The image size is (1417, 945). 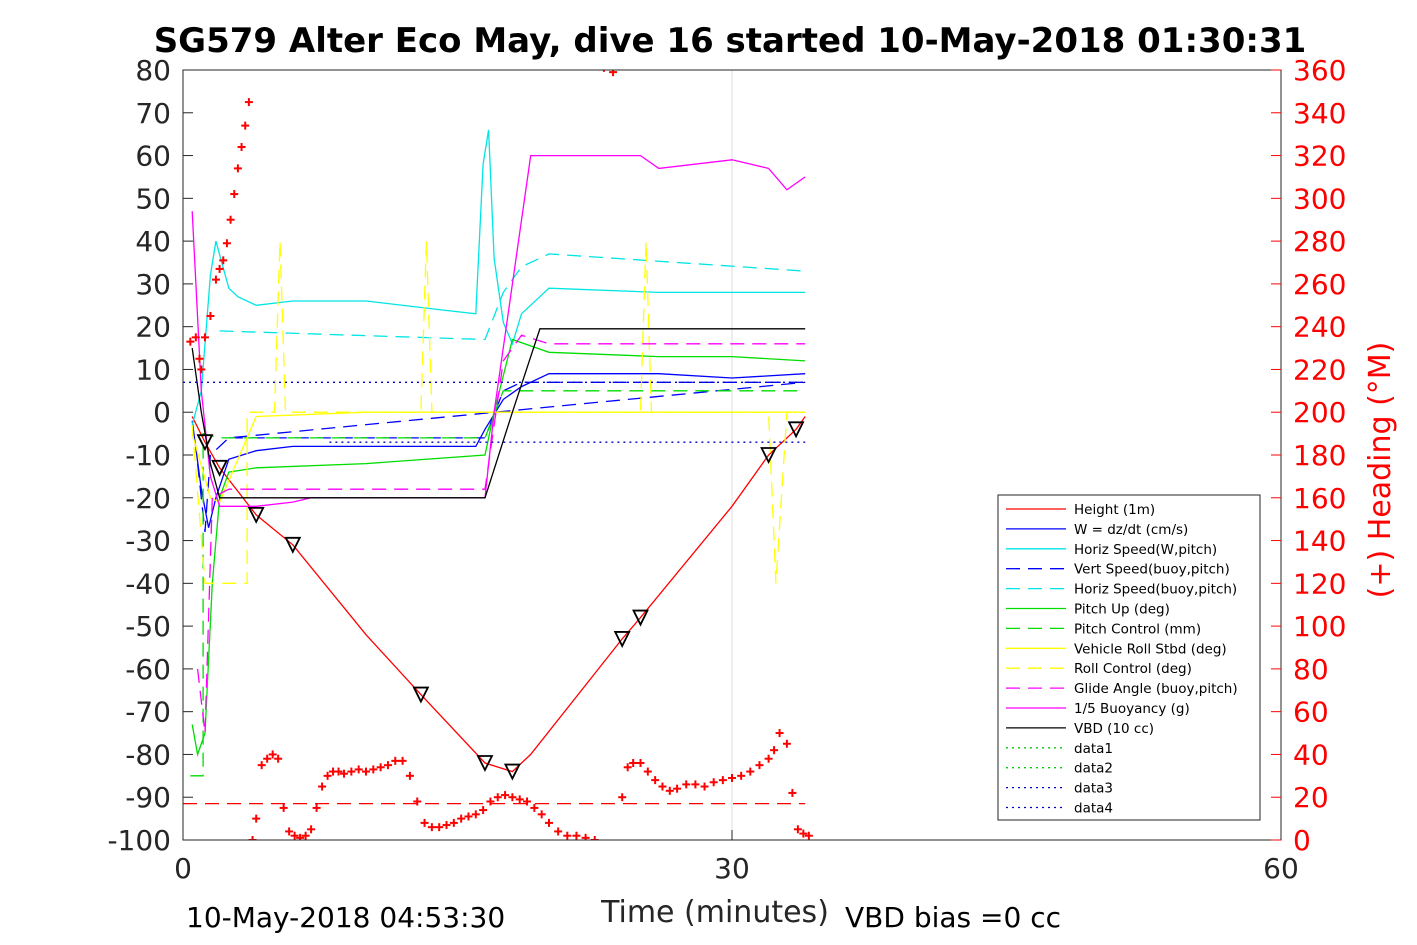 I want to click on legend-label: data2, so click(x=1093, y=769).